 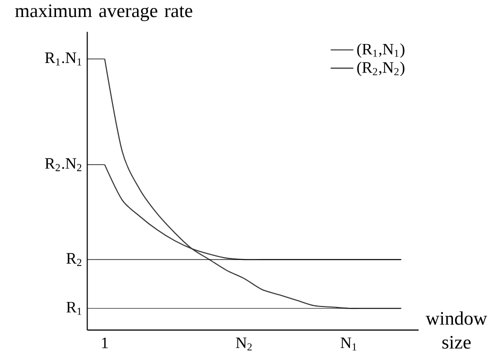 What do you see at coordinates (457, 330) in the screenshot?
I see `x-axis-title: window size` at bounding box center [457, 330].